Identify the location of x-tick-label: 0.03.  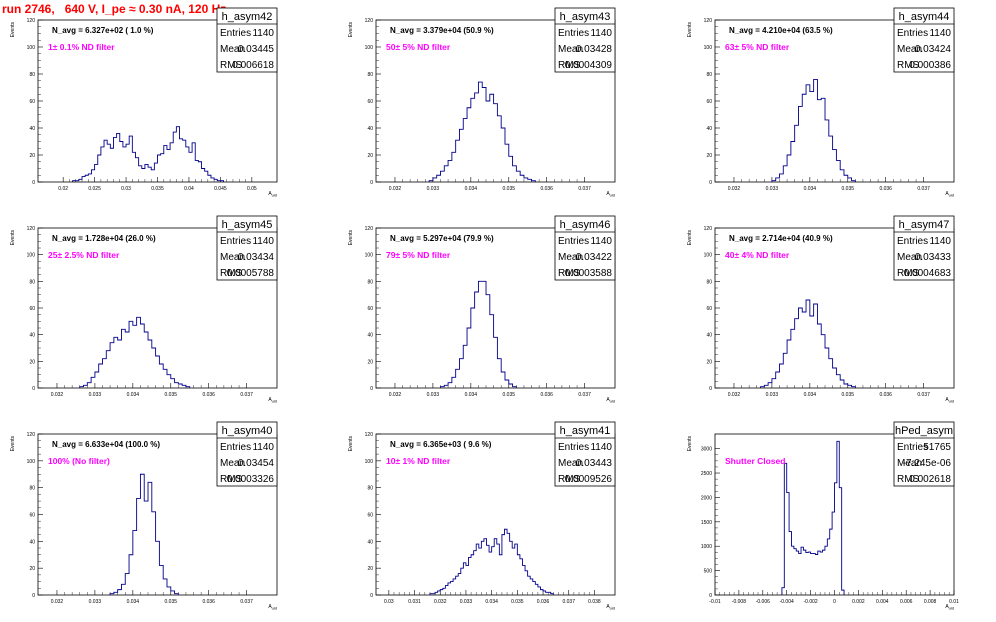
(126, 189).